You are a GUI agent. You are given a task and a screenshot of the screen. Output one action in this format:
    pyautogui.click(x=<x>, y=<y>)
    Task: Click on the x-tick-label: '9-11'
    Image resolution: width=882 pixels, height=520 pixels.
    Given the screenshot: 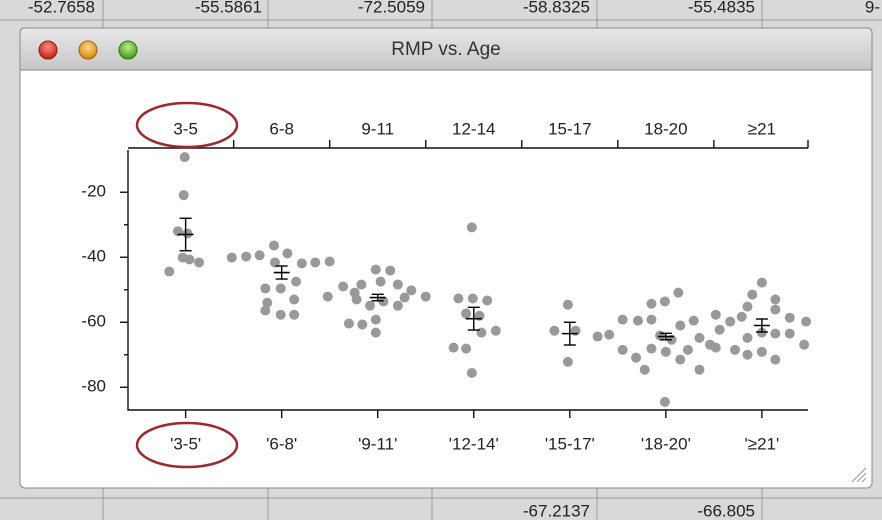 What is the action you would take?
    pyautogui.click(x=377, y=443)
    